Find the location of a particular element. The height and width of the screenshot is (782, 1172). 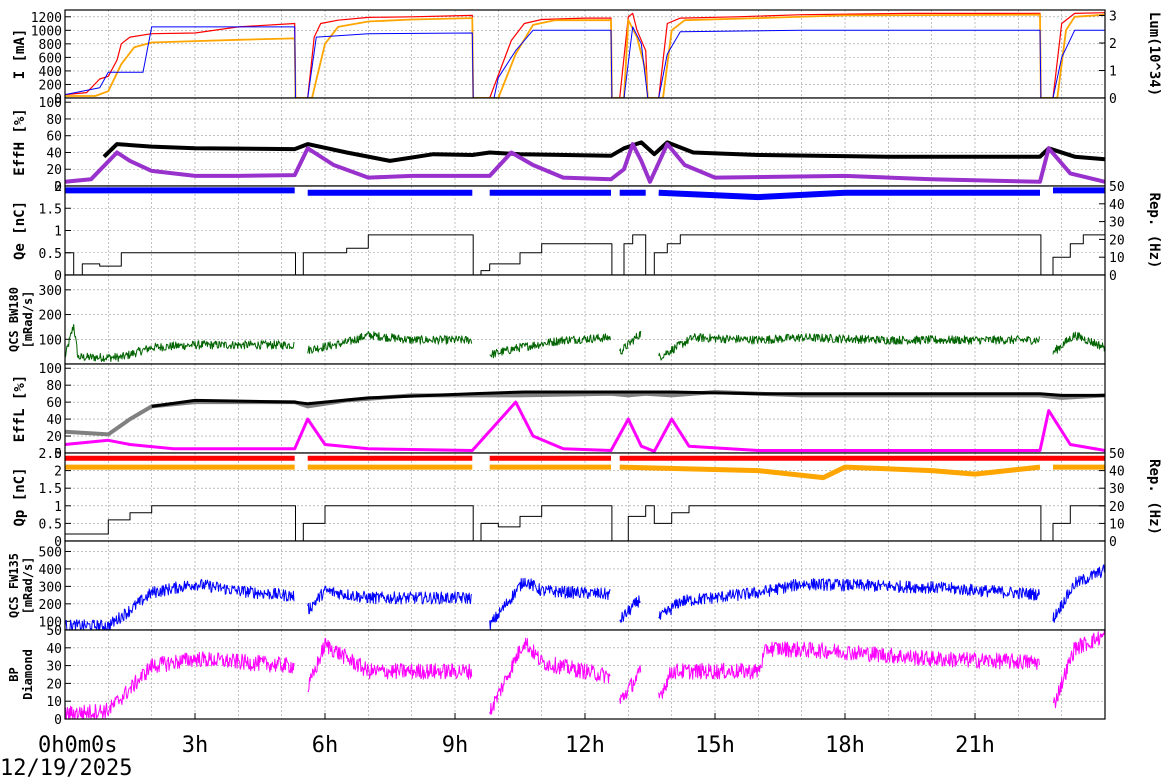

rtick-label-current: 1 is located at coordinates (1113, 72).